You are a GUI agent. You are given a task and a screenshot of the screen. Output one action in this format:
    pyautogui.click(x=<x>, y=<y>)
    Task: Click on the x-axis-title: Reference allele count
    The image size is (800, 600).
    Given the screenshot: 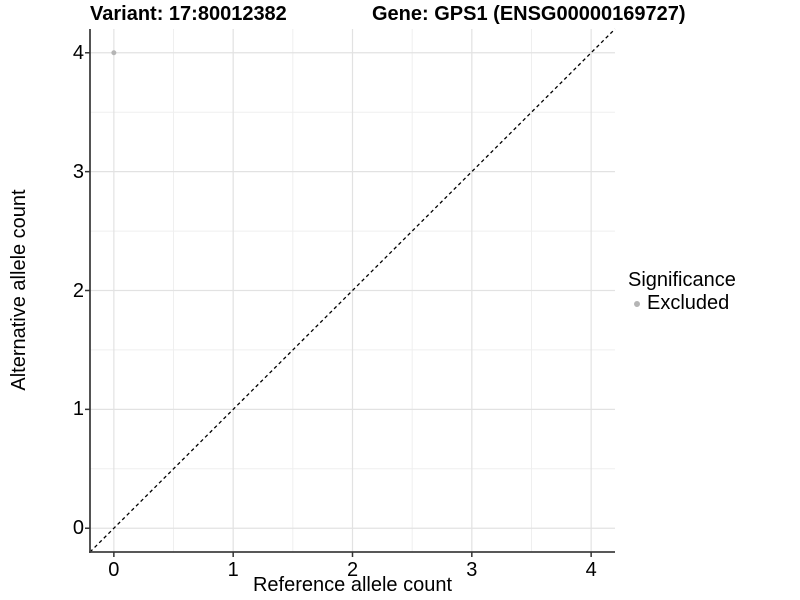 What is the action you would take?
    pyautogui.click(x=352, y=585)
    